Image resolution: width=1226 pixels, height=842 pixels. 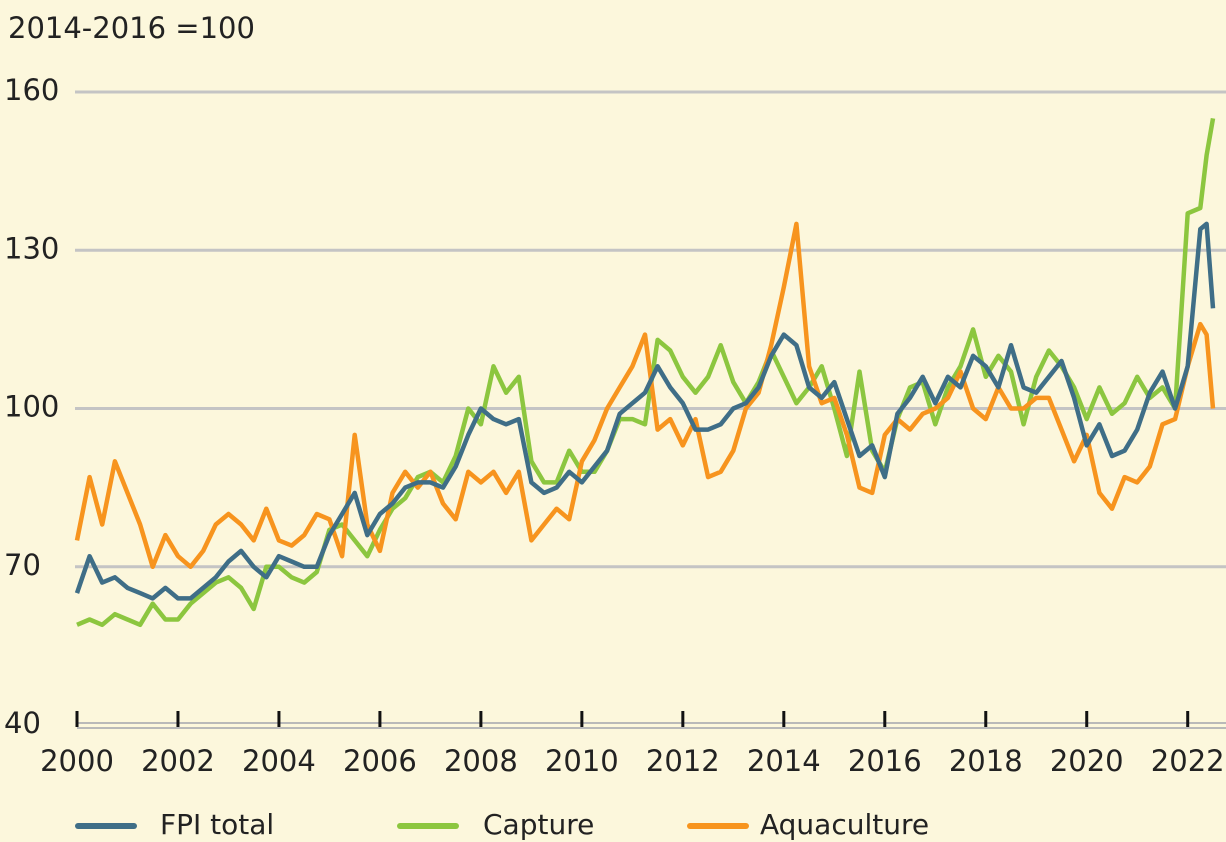 What do you see at coordinates (77, 761) in the screenshot?
I see `x-tick-label: 2000` at bounding box center [77, 761].